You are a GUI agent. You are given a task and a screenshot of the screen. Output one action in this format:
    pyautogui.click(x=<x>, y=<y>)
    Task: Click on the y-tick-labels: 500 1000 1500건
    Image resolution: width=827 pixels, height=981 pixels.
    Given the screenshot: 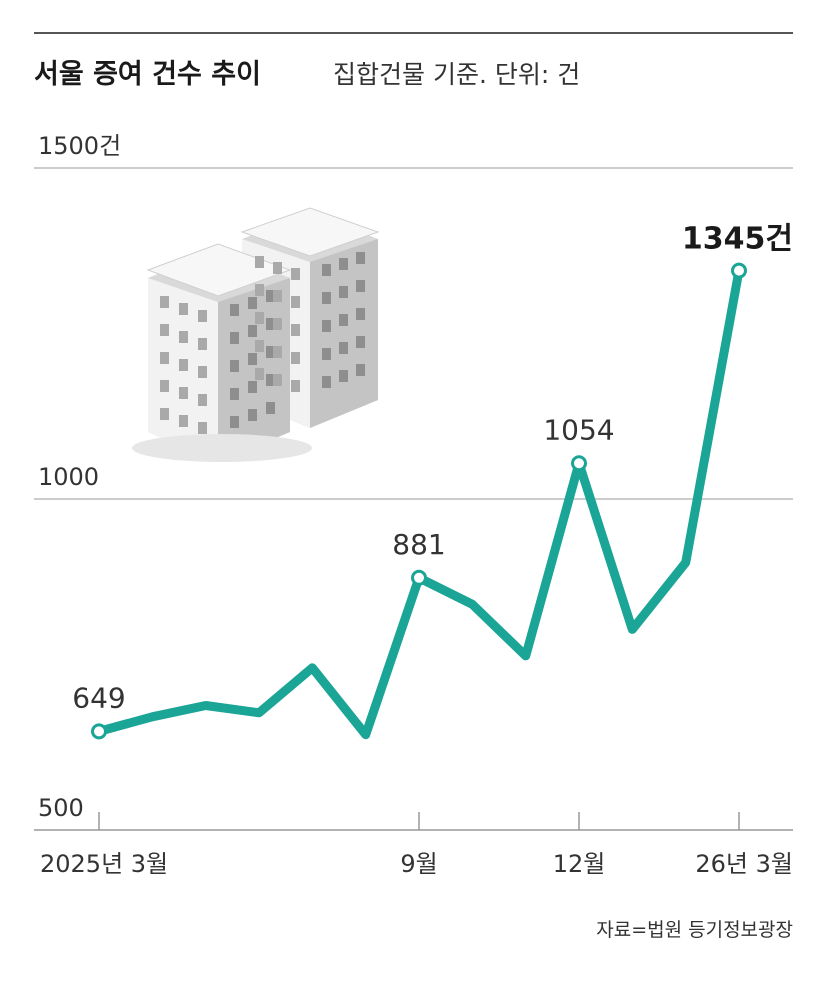 What is the action you would take?
    pyautogui.click(x=79, y=477)
    